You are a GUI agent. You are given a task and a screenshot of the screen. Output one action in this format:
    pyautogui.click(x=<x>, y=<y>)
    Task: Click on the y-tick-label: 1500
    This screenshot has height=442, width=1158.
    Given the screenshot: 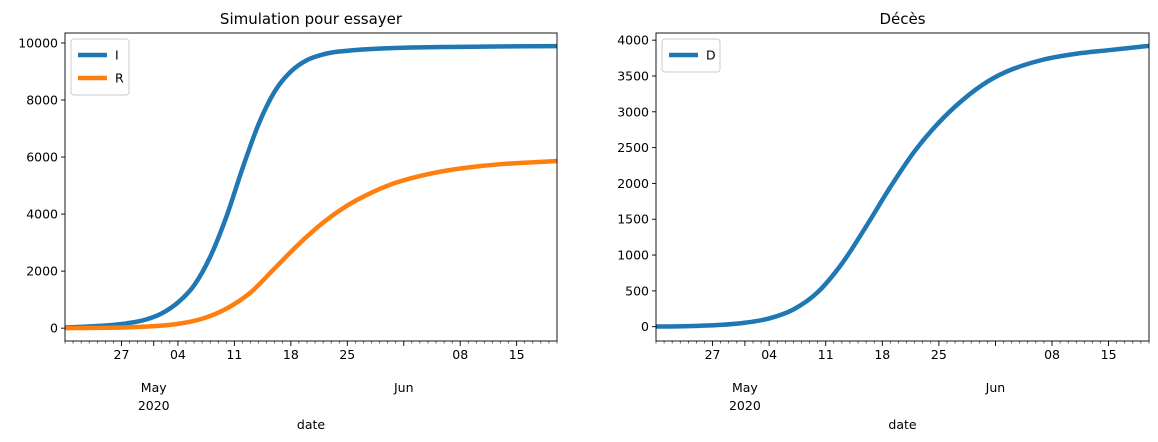 What is the action you would take?
    pyautogui.click(x=633, y=219)
    